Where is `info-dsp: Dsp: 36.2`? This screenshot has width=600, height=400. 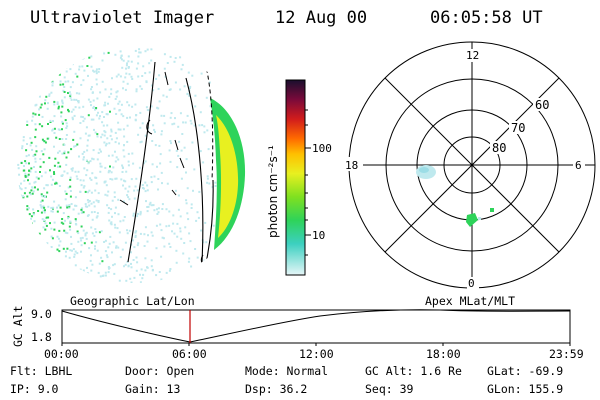 info-dsp: Dsp: 36.2 is located at coordinates (276, 389).